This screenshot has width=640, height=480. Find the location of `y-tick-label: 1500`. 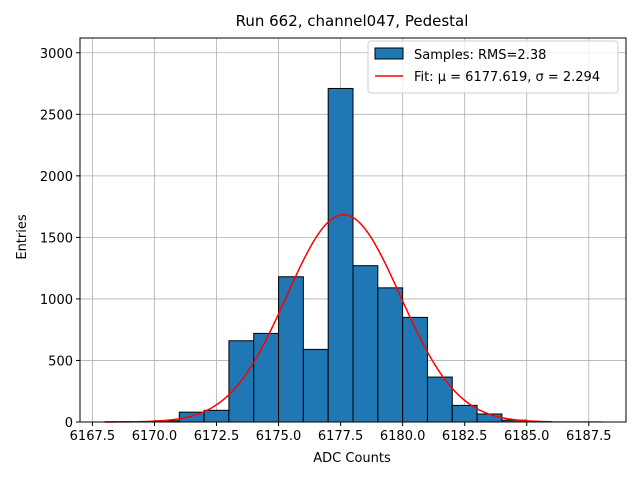

y-tick-label: 1500 is located at coordinates (56, 238).